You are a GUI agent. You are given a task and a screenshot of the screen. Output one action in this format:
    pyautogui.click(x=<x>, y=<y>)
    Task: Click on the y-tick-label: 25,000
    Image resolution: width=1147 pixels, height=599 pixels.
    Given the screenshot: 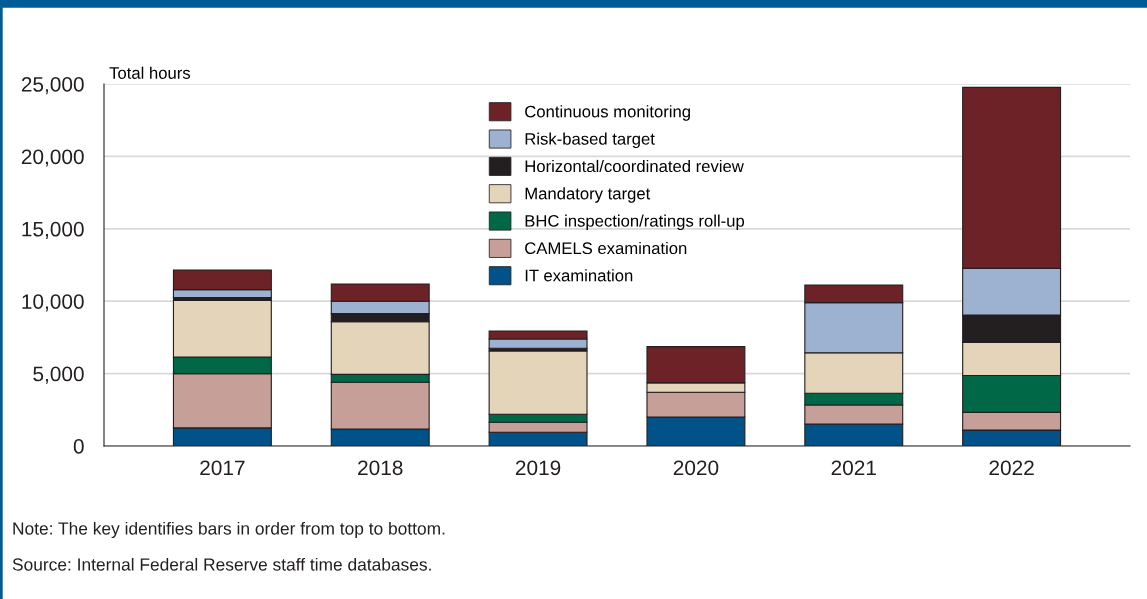 What is the action you would take?
    pyautogui.click(x=52, y=86)
    